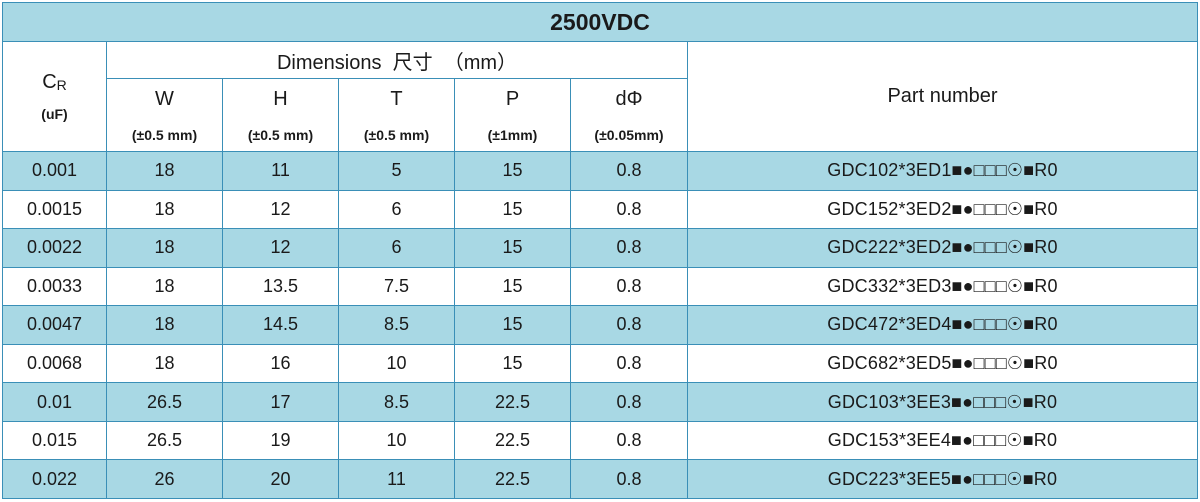 The height and width of the screenshot is (502, 1200). What do you see at coordinates (942, 402) in the screenshot?
I see `part-number-cell: GDC103*3EE3■●□□□☉■R0` at bounding box center [942, 402].